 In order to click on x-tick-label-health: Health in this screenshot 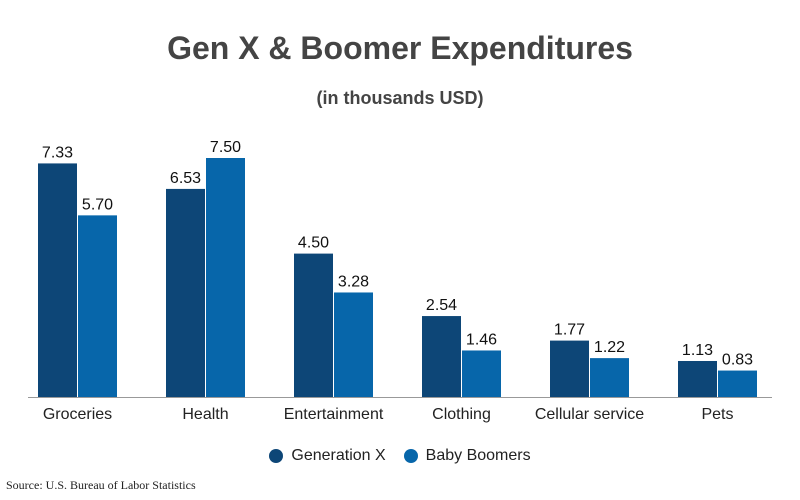, I will do `click(205, 414)`.